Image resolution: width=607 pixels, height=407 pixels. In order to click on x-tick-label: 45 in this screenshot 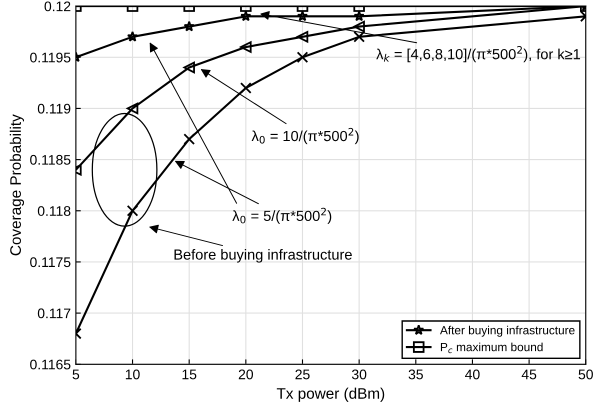, I will do `click(529, 375)`.